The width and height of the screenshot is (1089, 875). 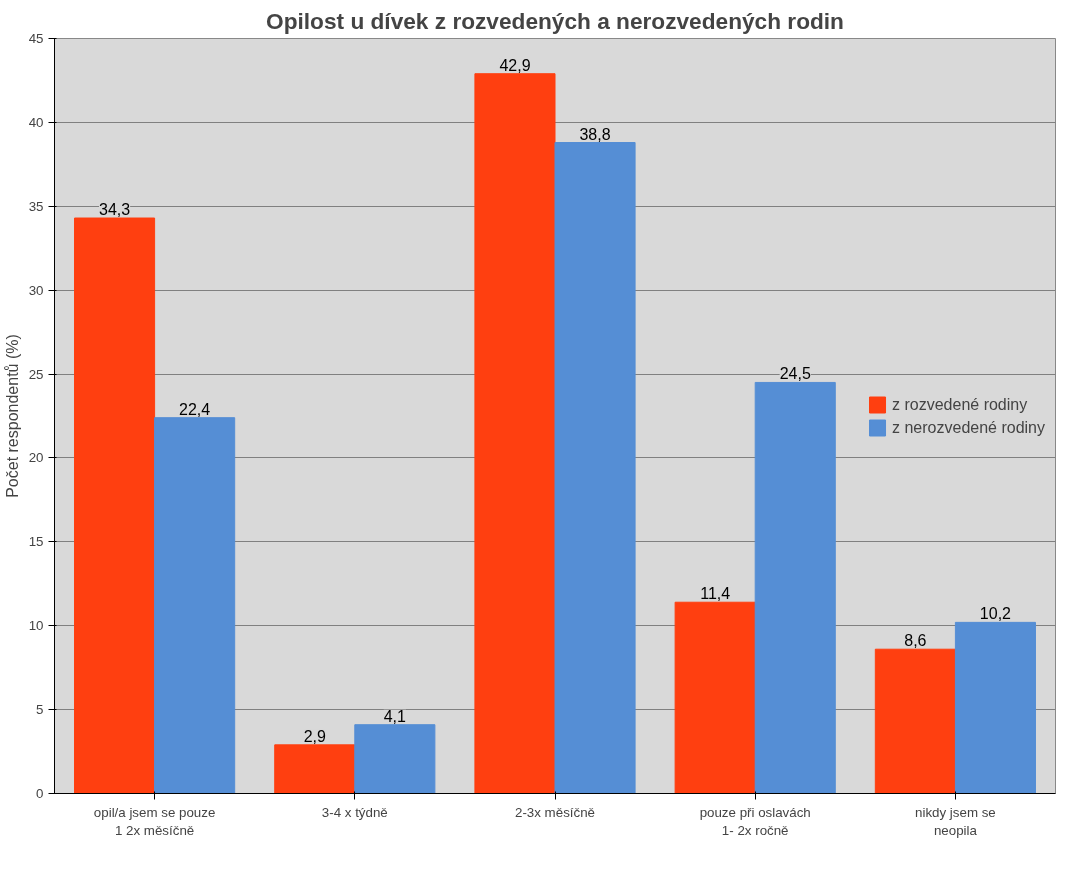 What do you see at coordinates (36, 290) in the screenshot?
I see `y-tick-label: 30` at bounding box center [36, 290].